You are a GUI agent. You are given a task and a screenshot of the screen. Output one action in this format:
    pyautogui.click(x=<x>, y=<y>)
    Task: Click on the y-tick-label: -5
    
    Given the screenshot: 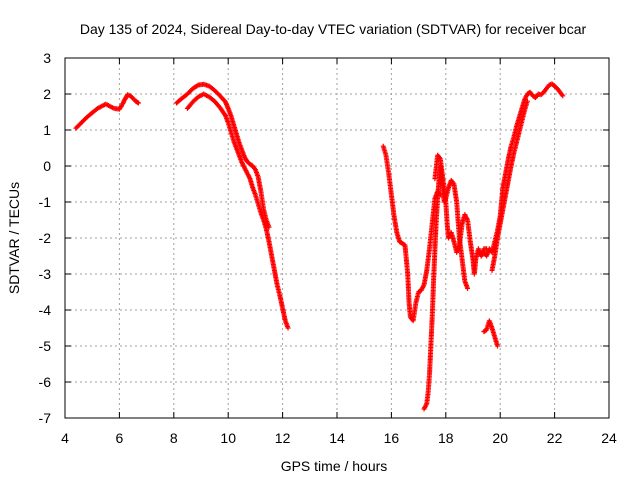 What is the action you would take?
    pyautogui.click(x=45, y=346)
    